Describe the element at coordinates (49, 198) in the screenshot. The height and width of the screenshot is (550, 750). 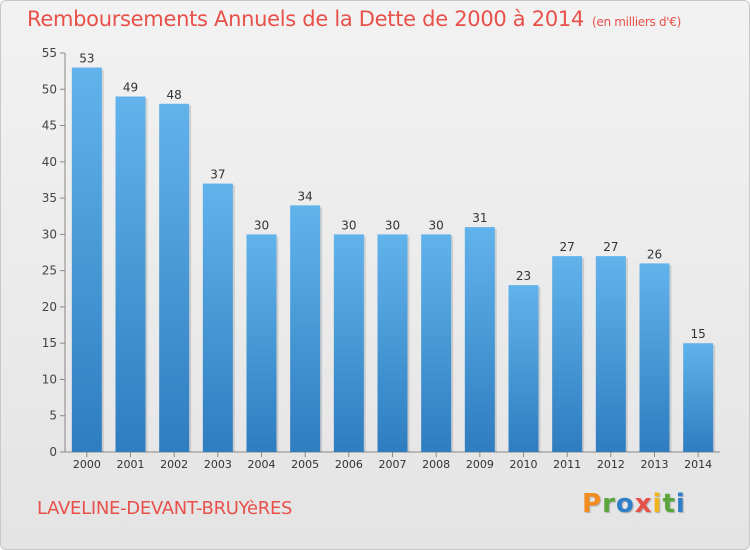
I see `y-tick-label: 35` at that location.